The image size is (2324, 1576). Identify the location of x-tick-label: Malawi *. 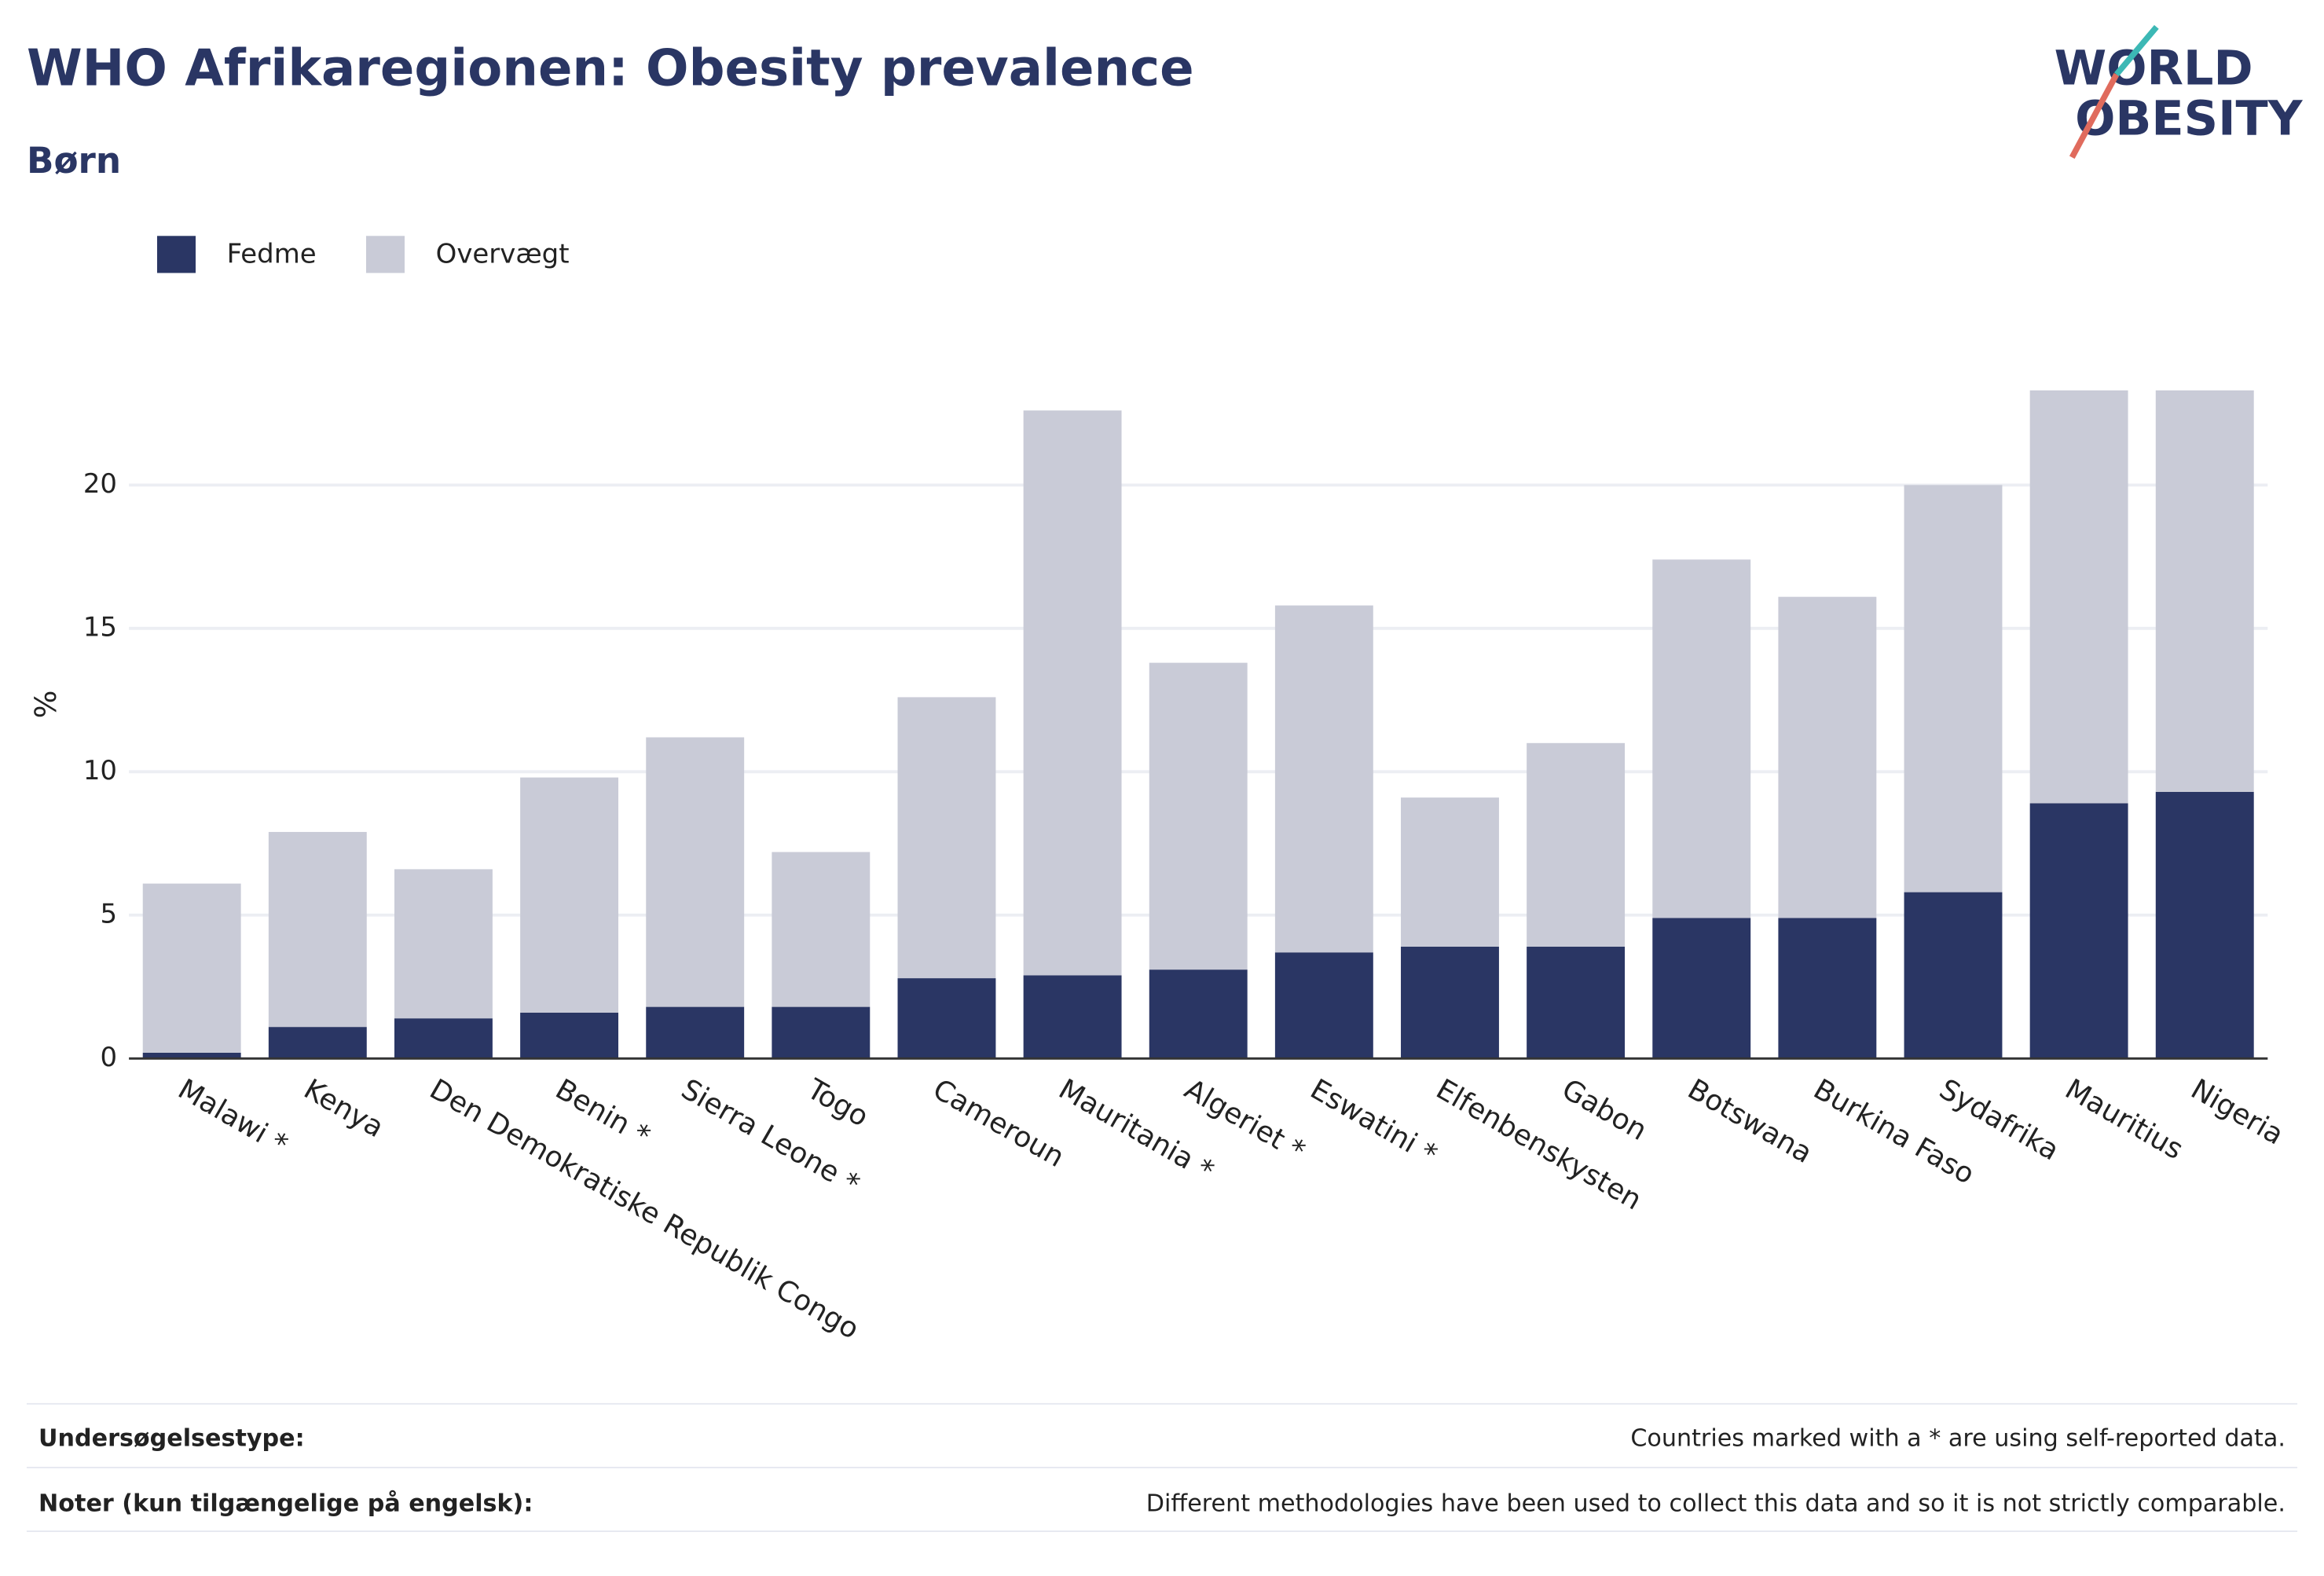
(233, 1117).